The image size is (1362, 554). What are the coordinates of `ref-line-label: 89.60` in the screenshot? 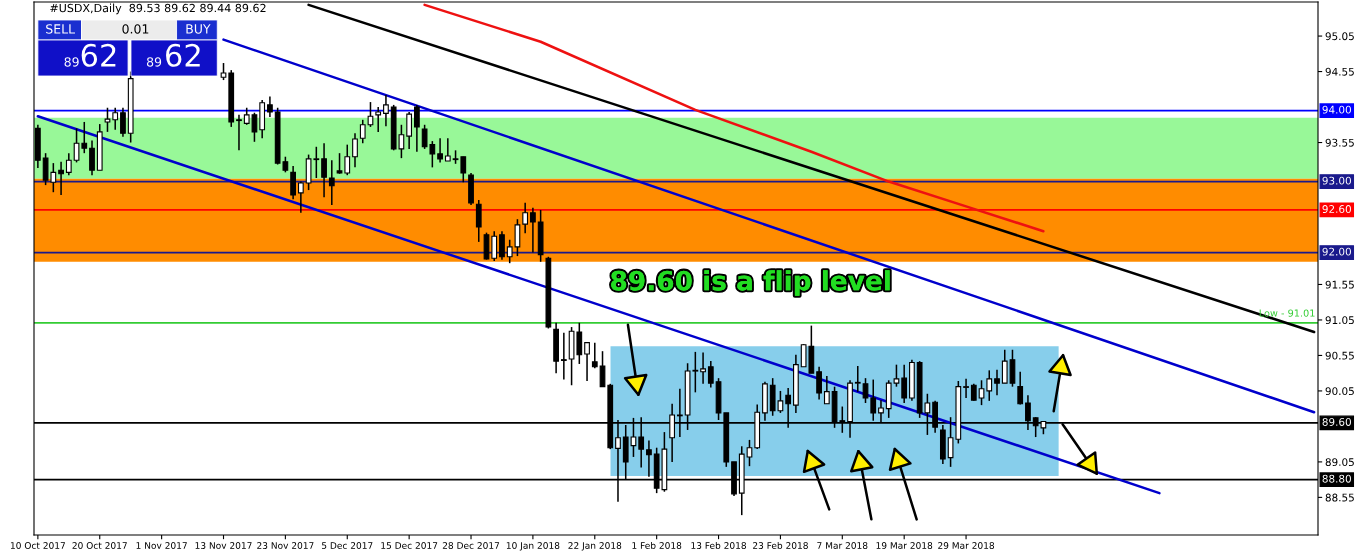 It's located at (1336, 422).